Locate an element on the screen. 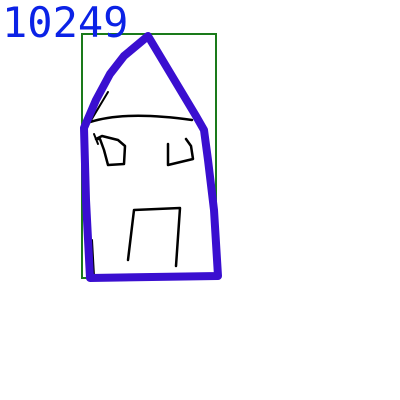 The height and width of the screenshot is (400, 400). right-window is located at coordinates (180, 152).